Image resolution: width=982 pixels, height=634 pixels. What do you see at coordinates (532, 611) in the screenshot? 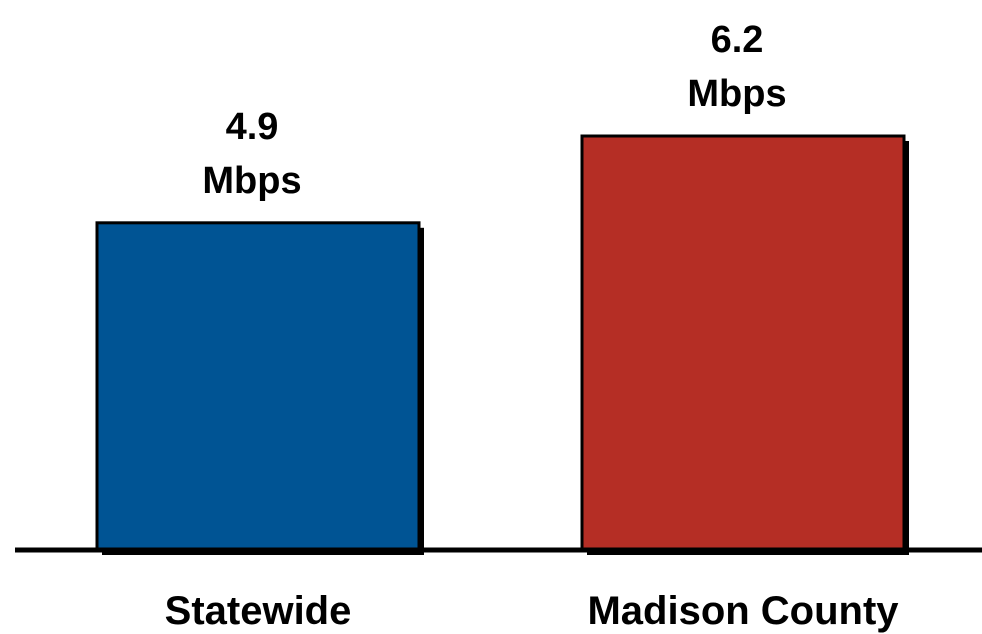
I see `category-labels-group: Statewide Madison County` at bounding box center [532, 611].